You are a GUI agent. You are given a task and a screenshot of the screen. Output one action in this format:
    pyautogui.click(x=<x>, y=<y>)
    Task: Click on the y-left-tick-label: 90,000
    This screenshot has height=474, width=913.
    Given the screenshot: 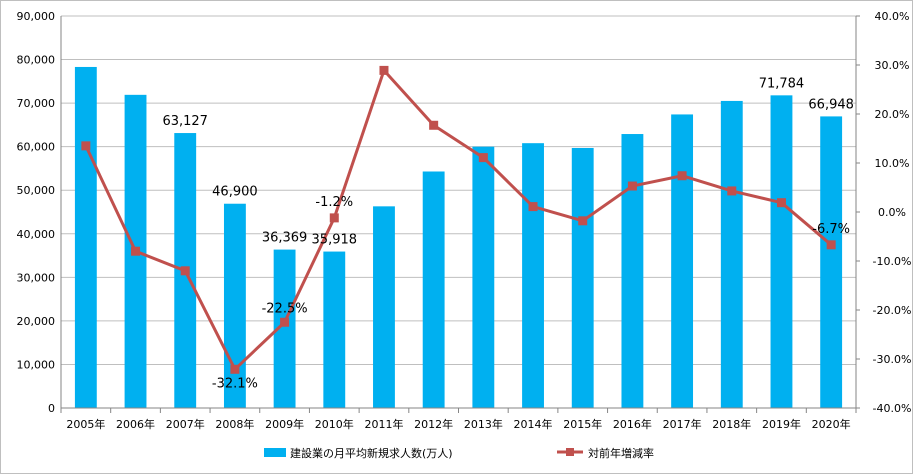 What is the action you would take?
    pyautogui.click(x=36, y=16)
    